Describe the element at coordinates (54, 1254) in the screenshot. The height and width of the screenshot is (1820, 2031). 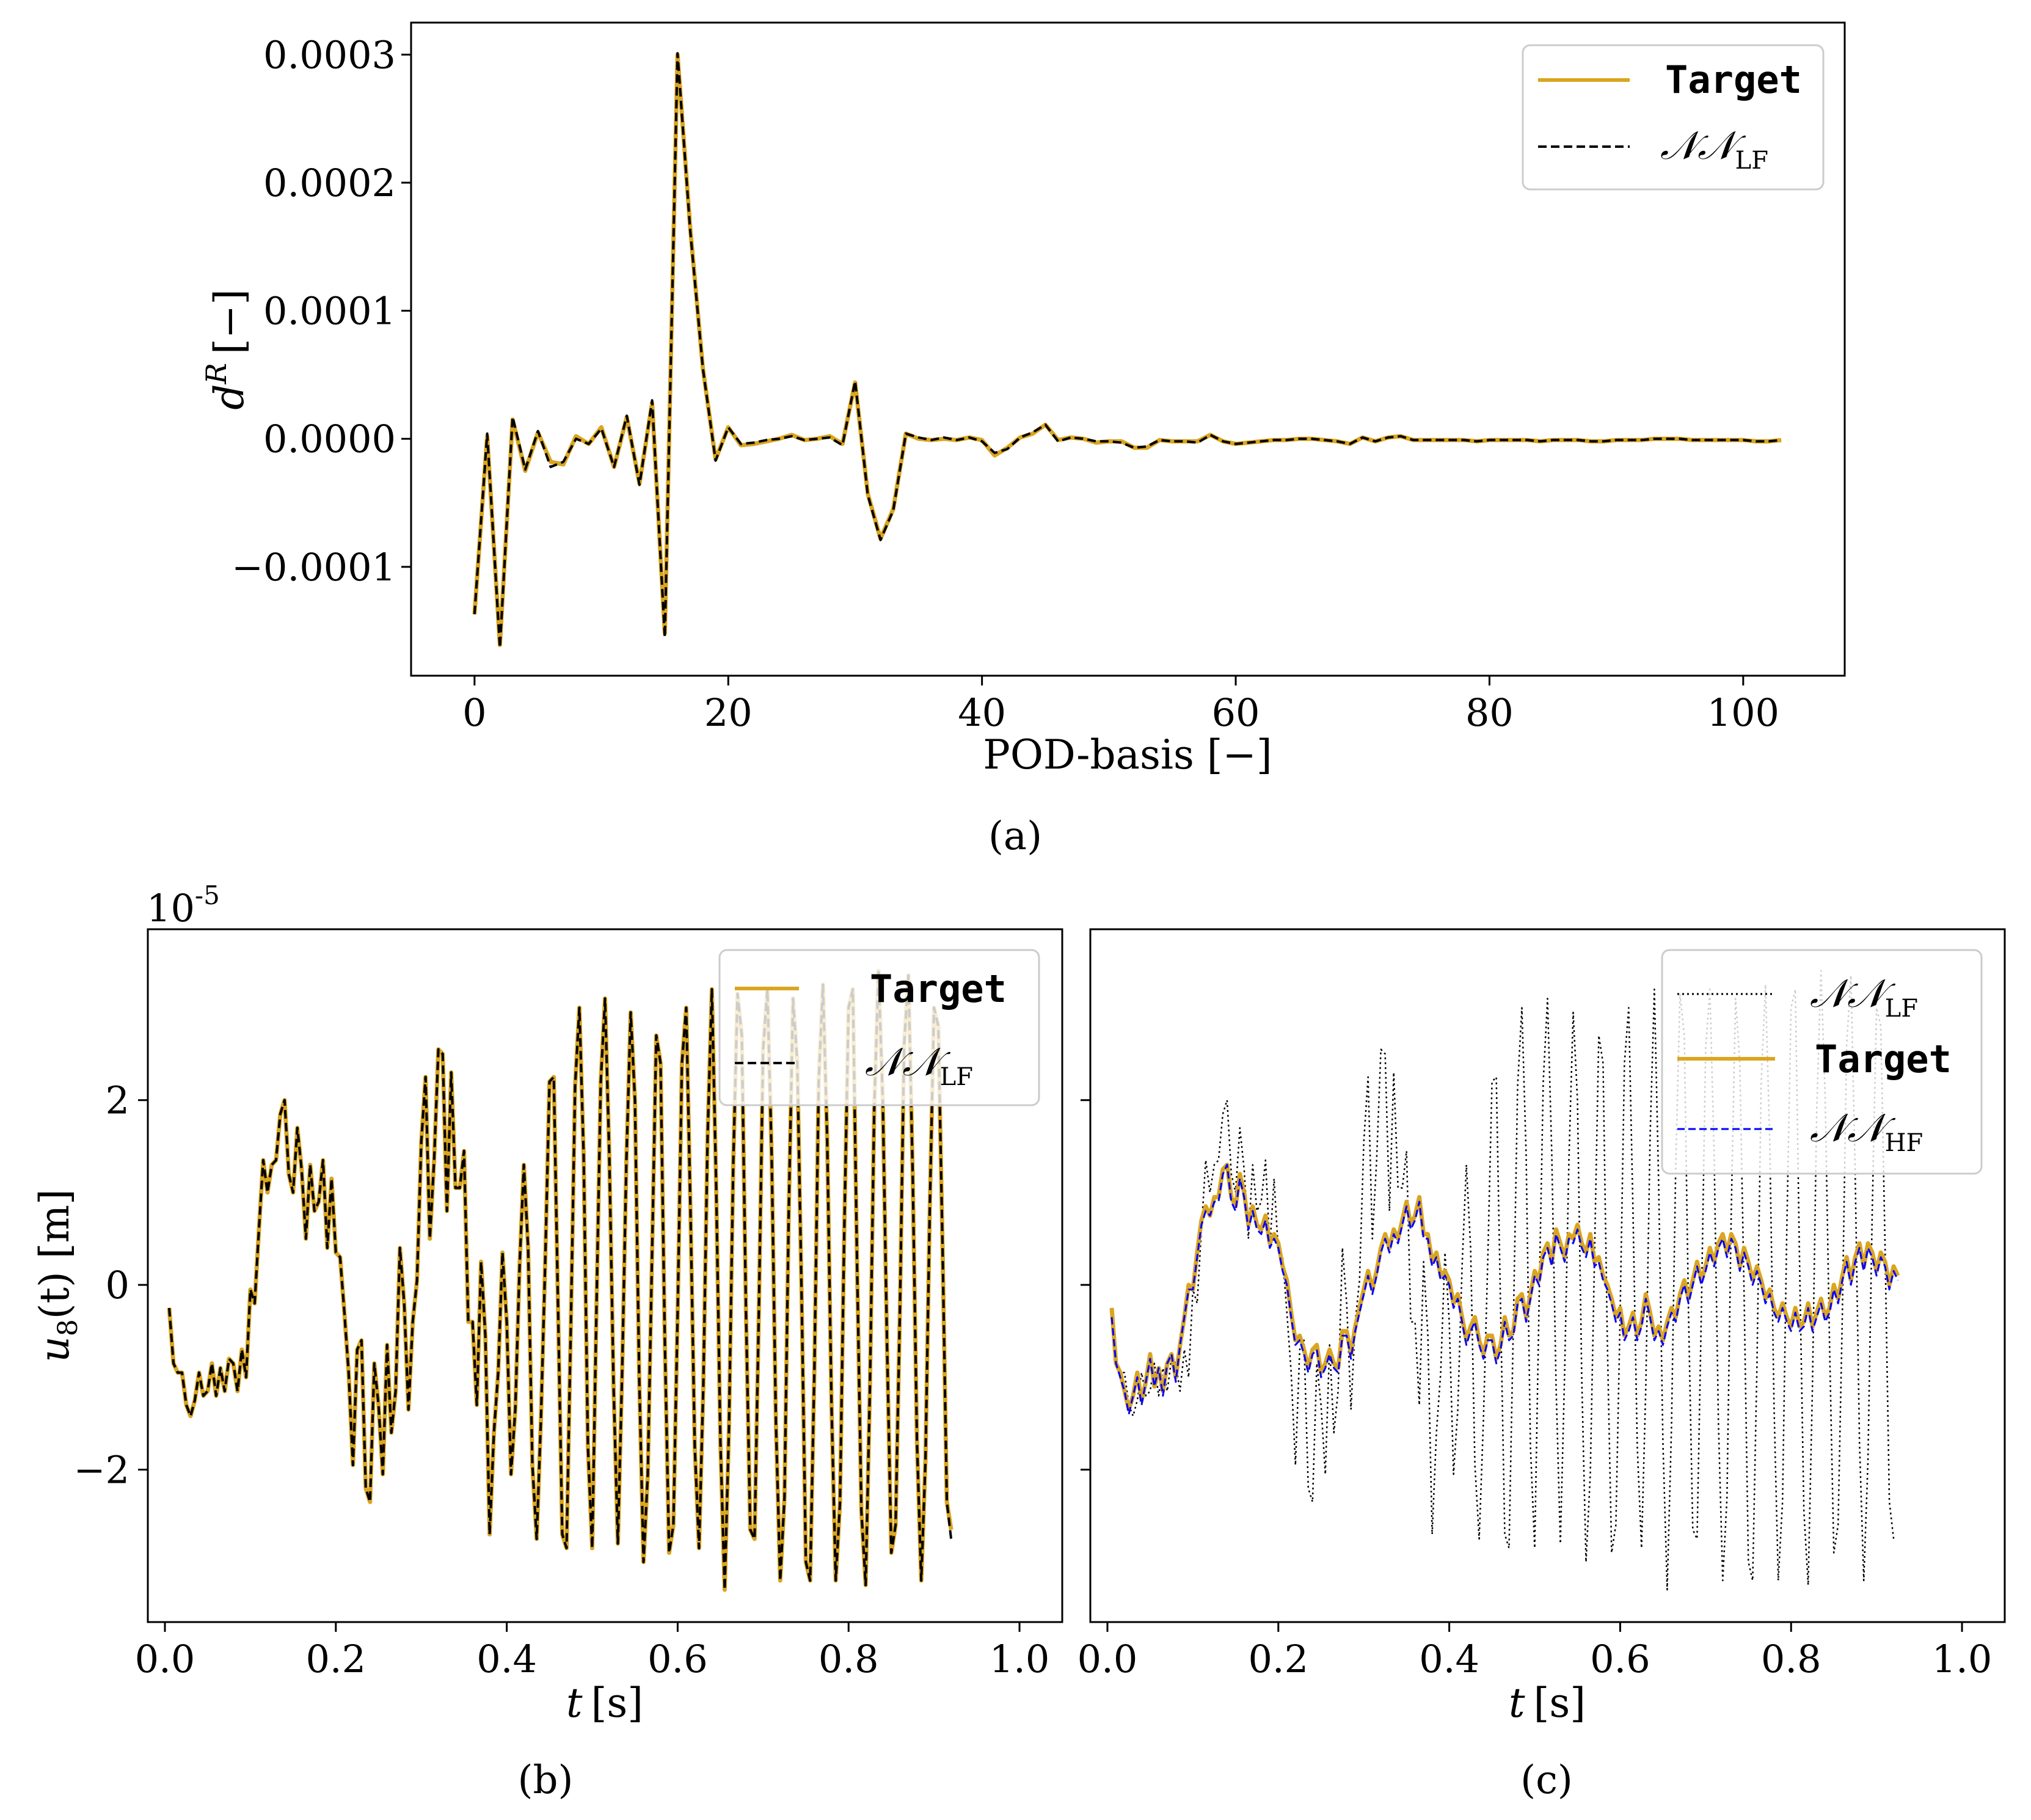
I see `panel-b-ylabel-rest: (t) [m]` at that location.